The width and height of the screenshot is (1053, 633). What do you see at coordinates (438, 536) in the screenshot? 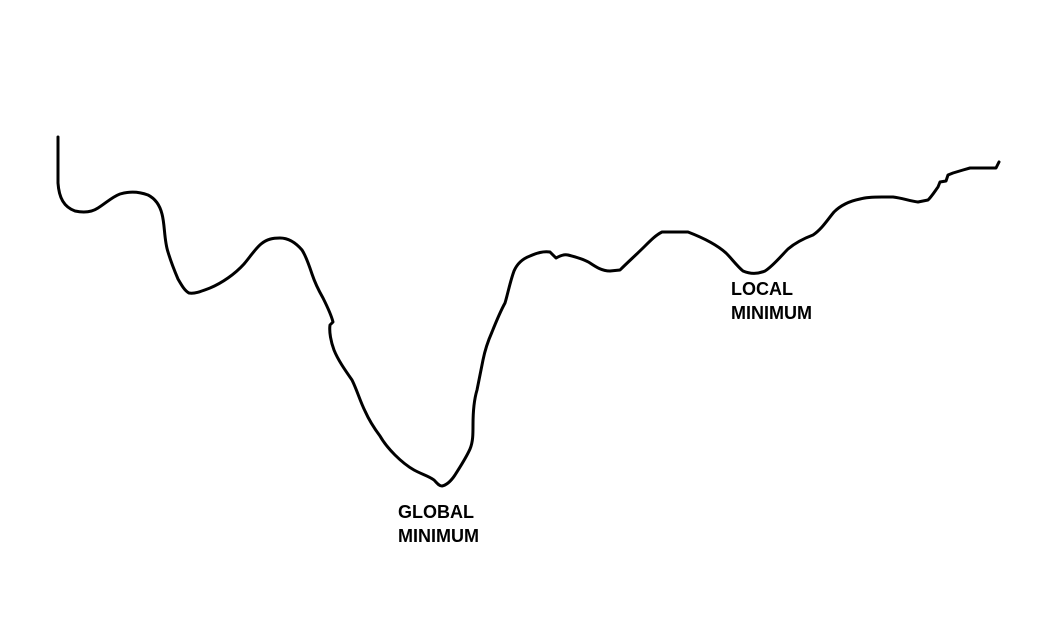
I see `global-minimum-label-line2: MINIMUM` at bounding box center [438, 536].